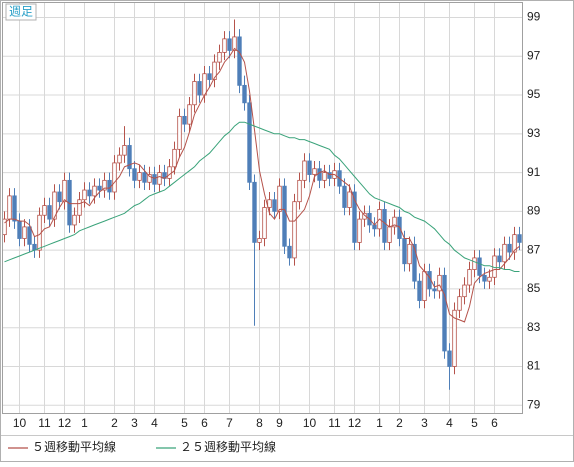 The width and height of the screenshot is (574, 467). I want to click on x-tick-label: 11, so click(44, 423).